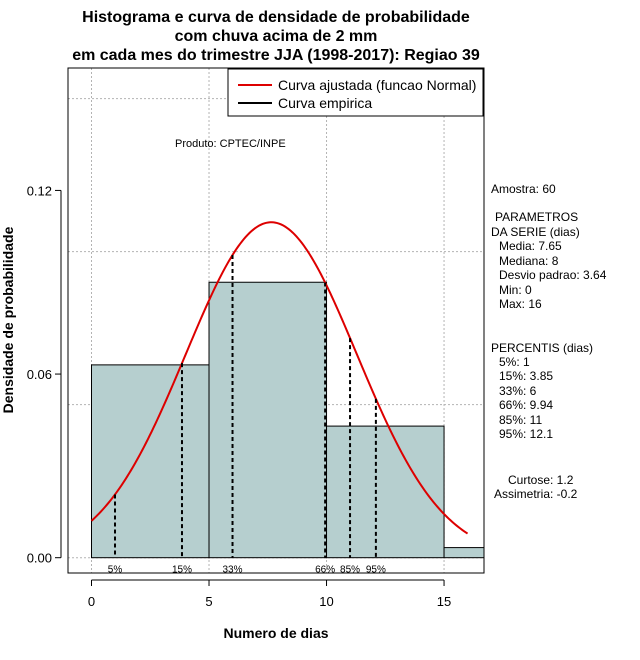 The width and height of the screenshot is (640, 660). Describe the element at coordinates (91, 601) in the screenshot. I see `x-tick-label: 0` at that location.